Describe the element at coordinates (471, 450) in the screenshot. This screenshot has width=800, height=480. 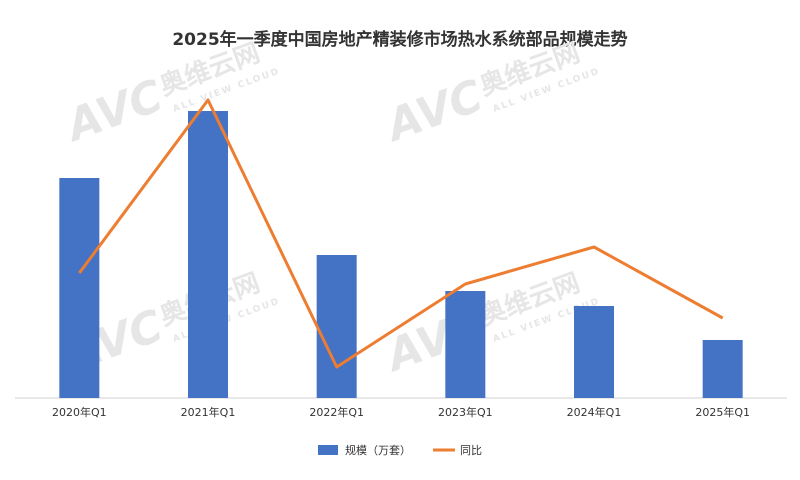
I see `legend-label: 同比` at that location.